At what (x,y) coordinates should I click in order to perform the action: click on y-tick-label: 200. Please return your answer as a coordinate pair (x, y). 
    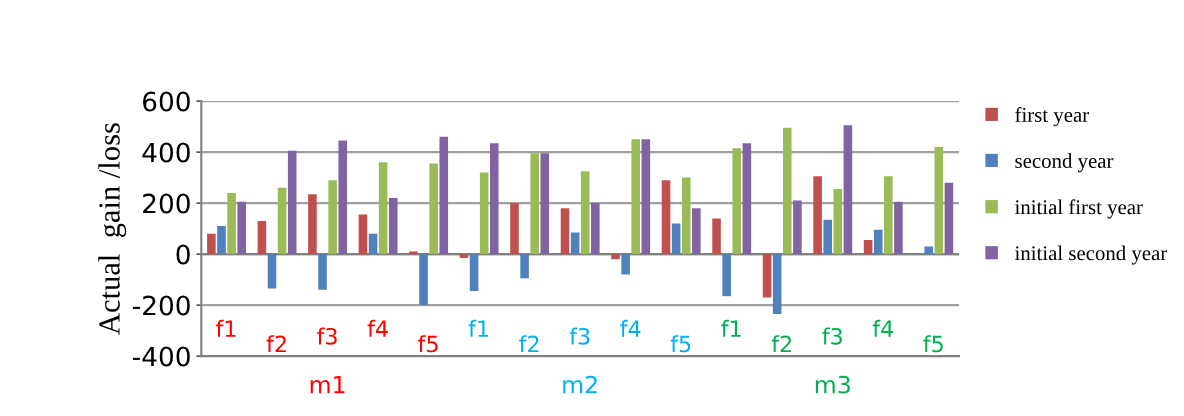
    Looking at the image, I should click on (166, 203).